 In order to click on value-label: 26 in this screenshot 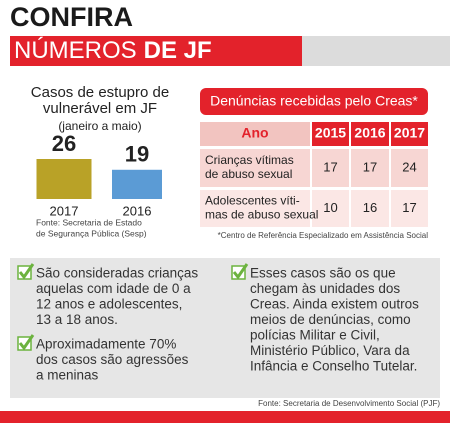, I will do `click(64, 143)`.